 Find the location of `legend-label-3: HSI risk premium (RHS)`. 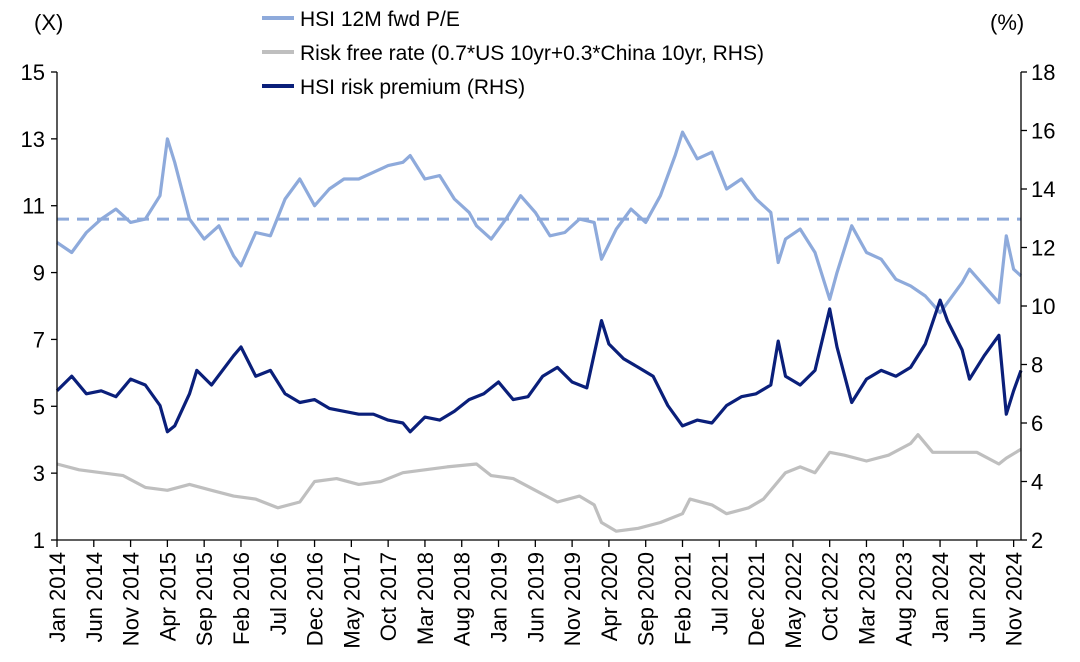

legend-label-3: HSI risk premium (RHS) is located at coordinates (412, 87).